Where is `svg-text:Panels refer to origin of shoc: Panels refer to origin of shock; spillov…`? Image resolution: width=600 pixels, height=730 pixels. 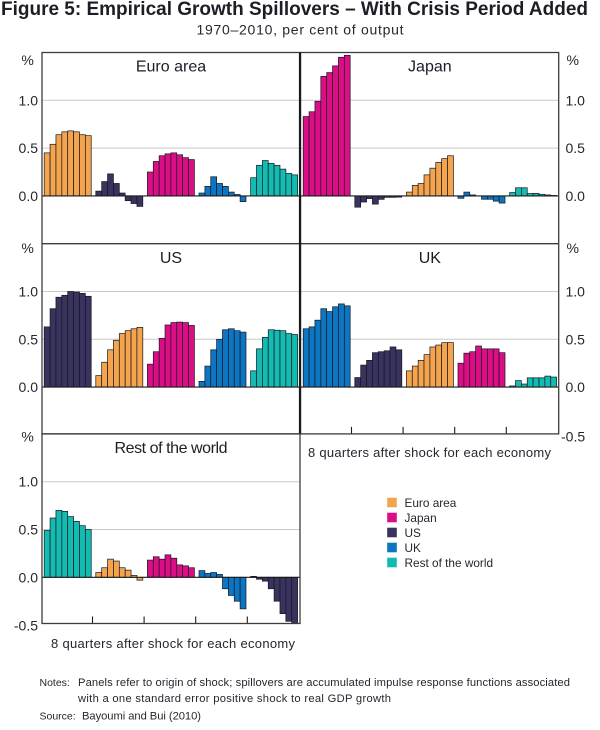 svg-text:Panels refer to origin of shoc: Panels refer to origin of shock; spillov… is located at coordinates (324, 683).